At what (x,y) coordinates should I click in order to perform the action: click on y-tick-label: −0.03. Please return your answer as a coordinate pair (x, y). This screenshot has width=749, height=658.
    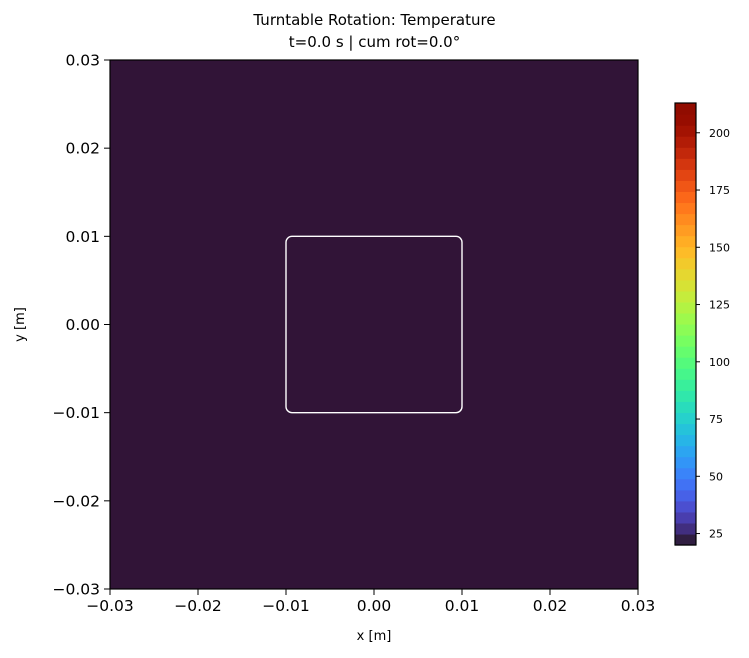
    Looking at the image, I should click on (77, 590).